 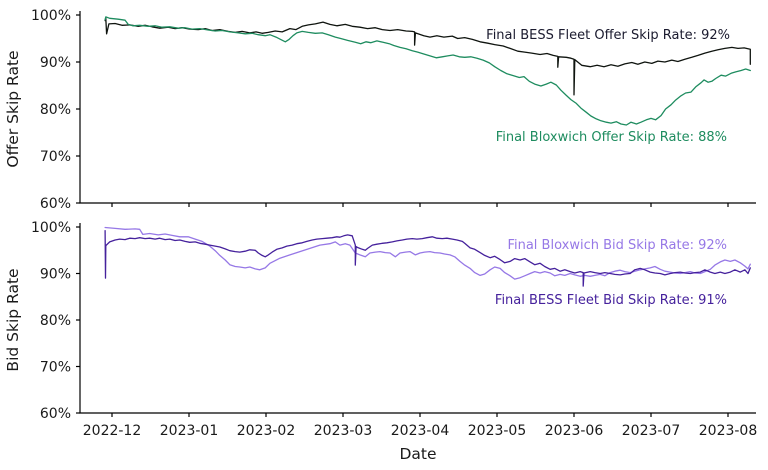 What do you see at coordinates (417, 454) in the screenshot?
I see `x-axis-label: Date` at bounding box center [417, 454].